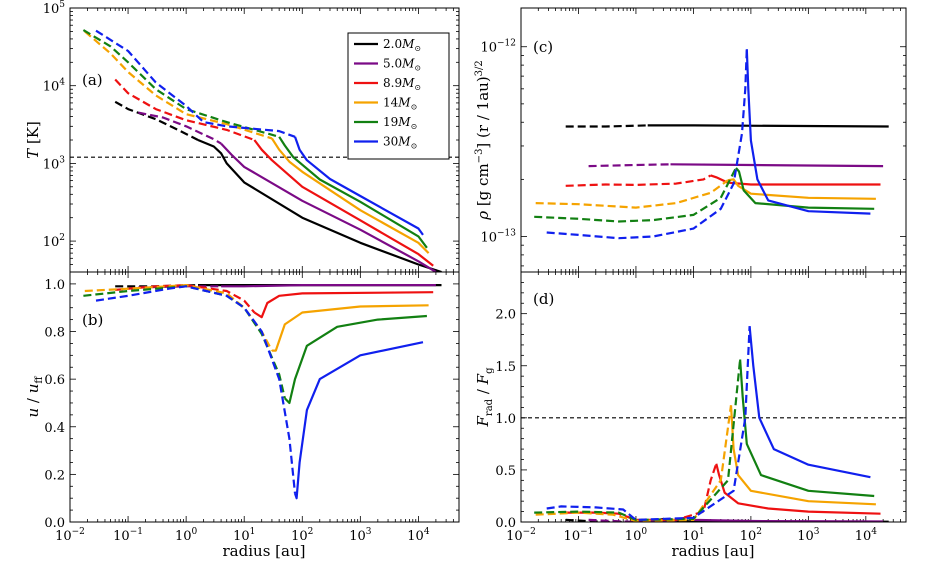 This screenshot has width=926, height=579. What do you see at coordinates (713, 551) in the screenshot?
I see `x-axis-label-d: radius [au]` at bounding box center [713, 551].